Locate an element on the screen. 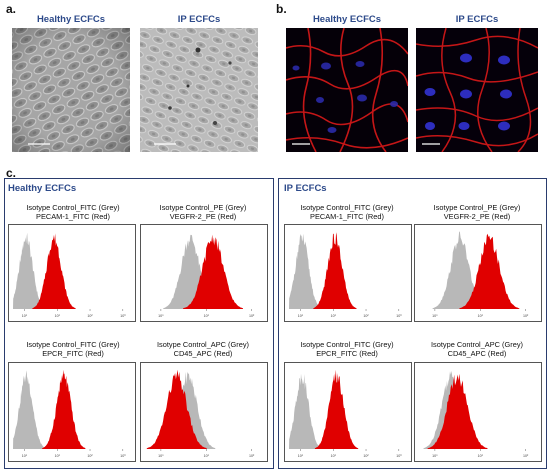  healthy-plot-2-svg: 10⁰ 10¹ 10² is located at coordinates (206, 276).